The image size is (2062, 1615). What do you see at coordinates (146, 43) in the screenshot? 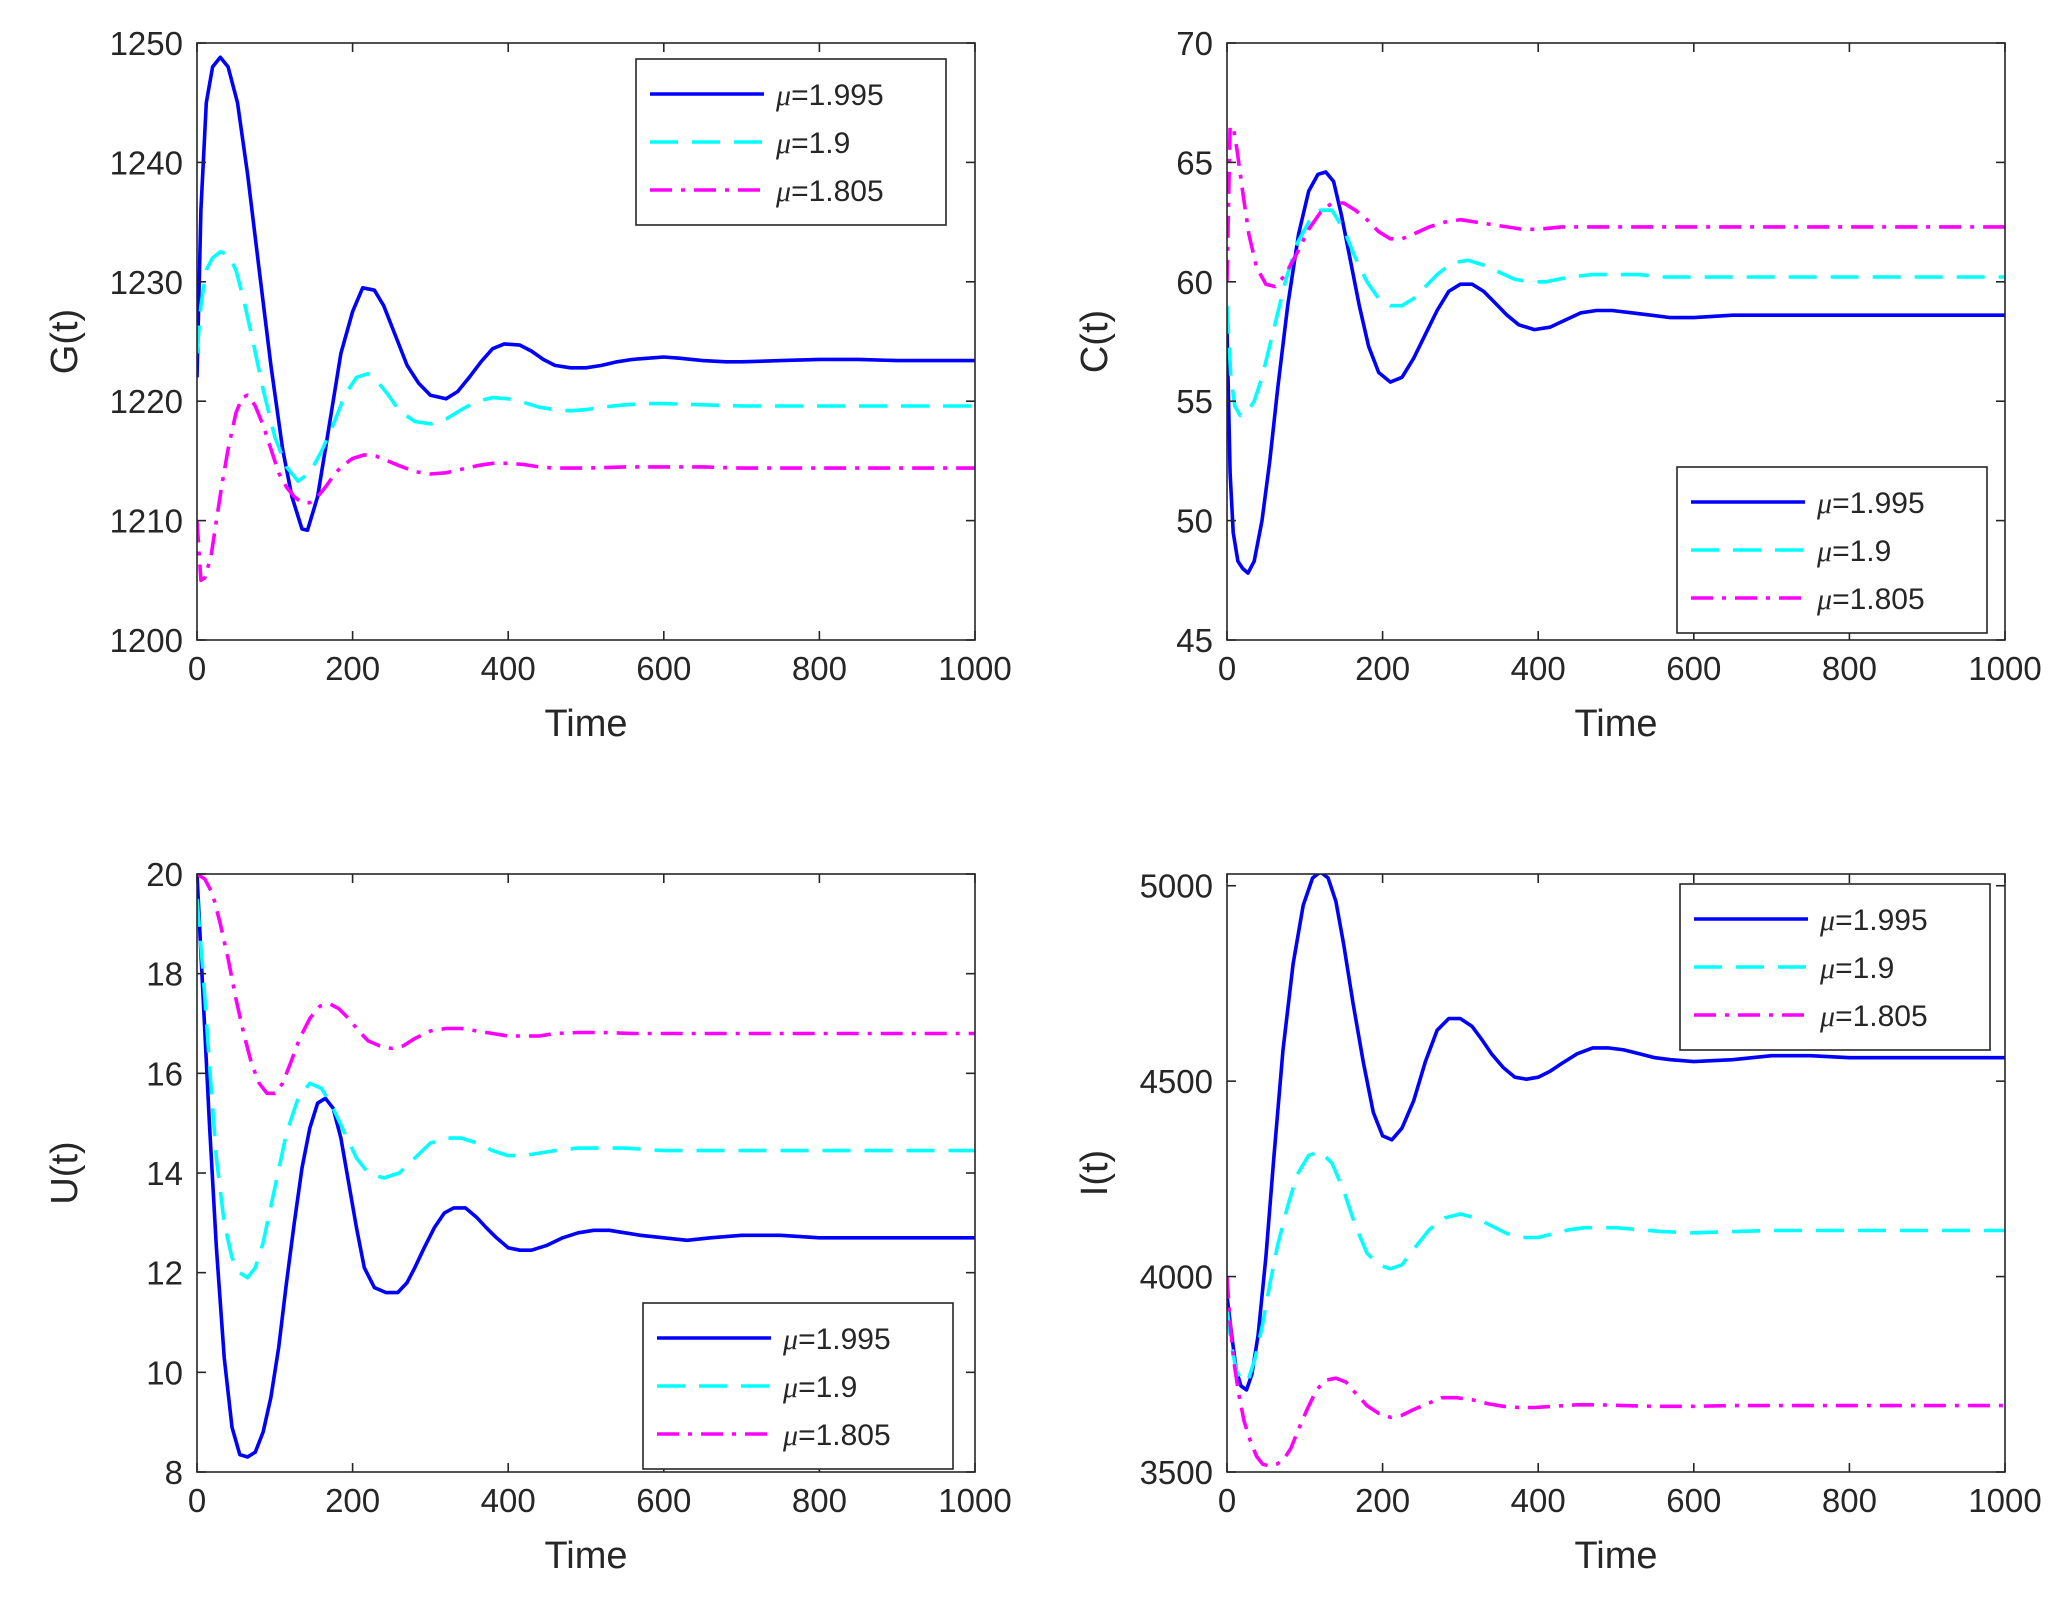
I see `y-tick-label: 1250` at bounding box center [146, 43].